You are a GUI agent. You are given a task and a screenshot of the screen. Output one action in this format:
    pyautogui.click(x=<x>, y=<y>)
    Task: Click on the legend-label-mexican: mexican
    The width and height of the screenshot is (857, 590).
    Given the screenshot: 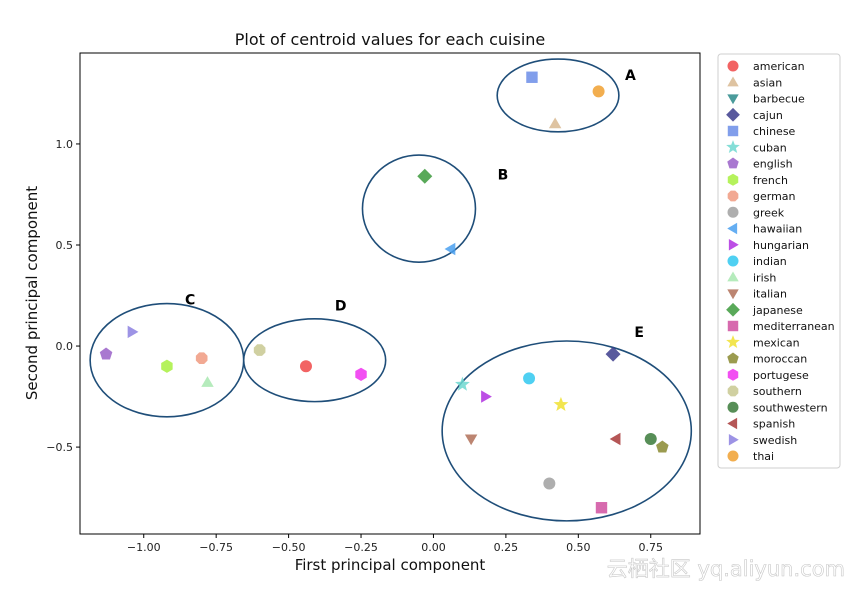 What is the action you would take?
    pyautogui.click(x=776, y=342)
    